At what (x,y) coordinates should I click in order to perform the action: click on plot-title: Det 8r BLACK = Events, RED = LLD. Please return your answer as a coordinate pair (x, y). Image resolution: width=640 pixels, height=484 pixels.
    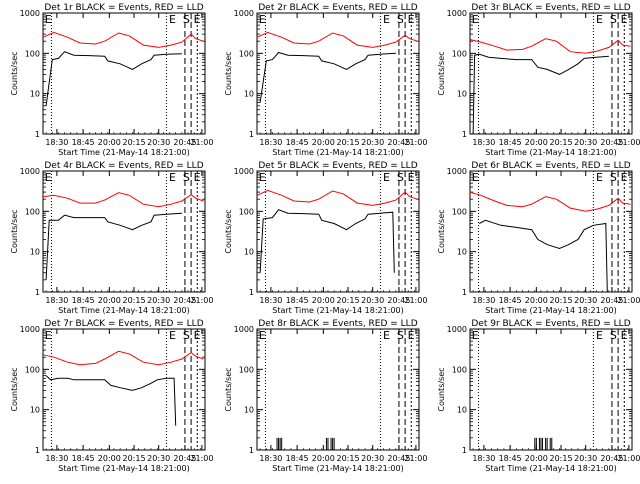
    Looking at the image, I should click on (337, 324).